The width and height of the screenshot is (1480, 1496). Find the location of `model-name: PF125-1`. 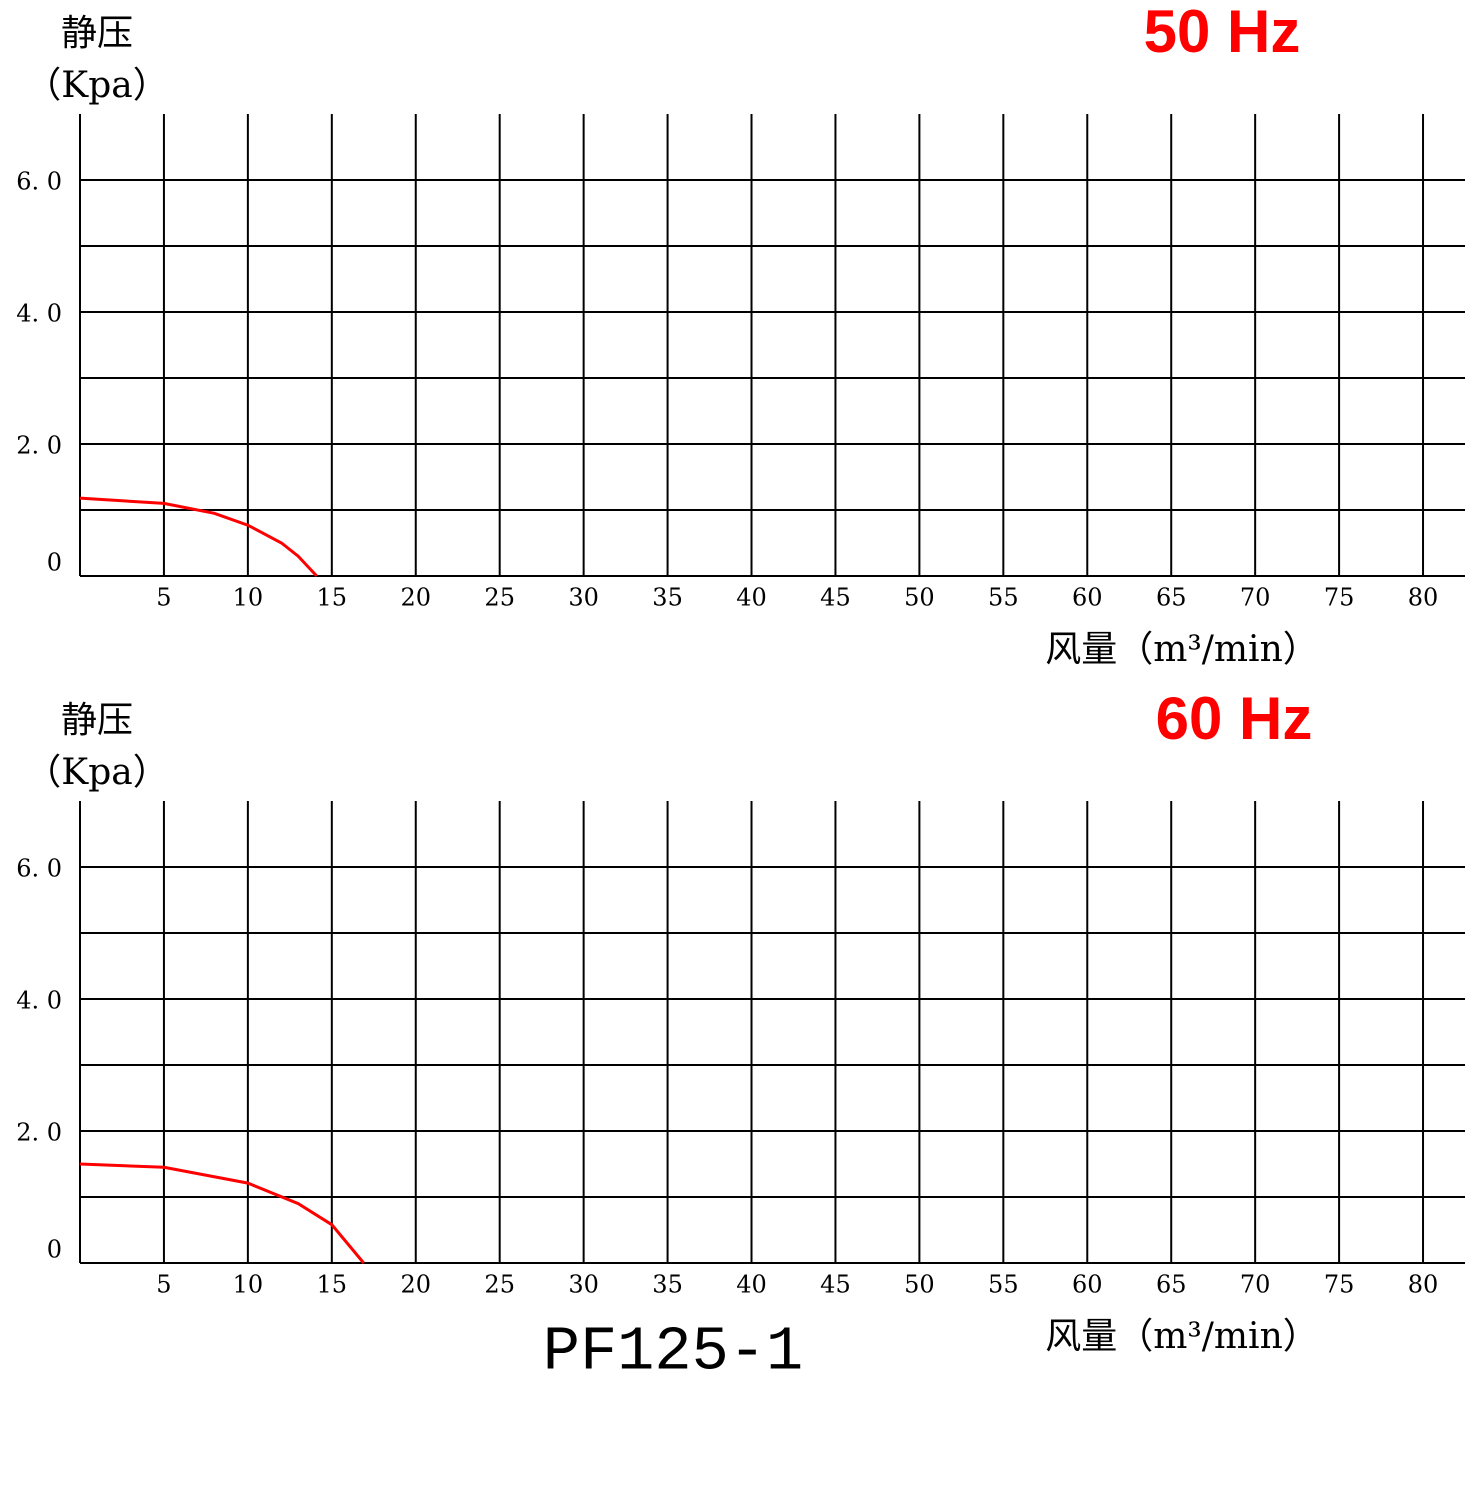

model-name: PF125-1 is located at coordinates (673, 1351).